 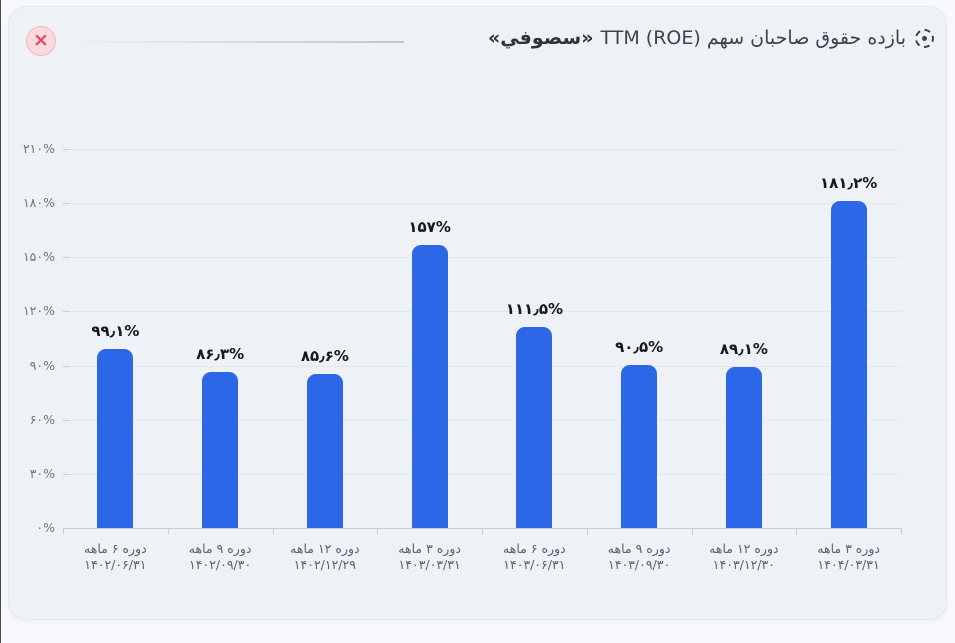 I want to click on x-axis-label-date: ۱۴۰۲/۱۲/۲۹, so click(x=324, y=564).